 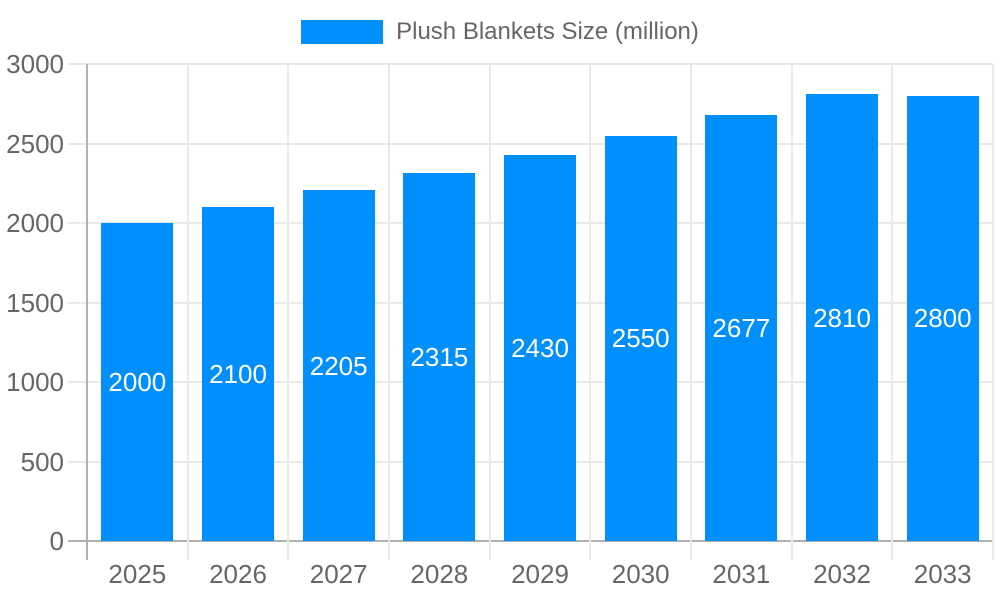 What do you see at coordinates (942, 574) in the screenshot?
I see `x-axis-tick-label: 2033` at bounding box center [942, 574].